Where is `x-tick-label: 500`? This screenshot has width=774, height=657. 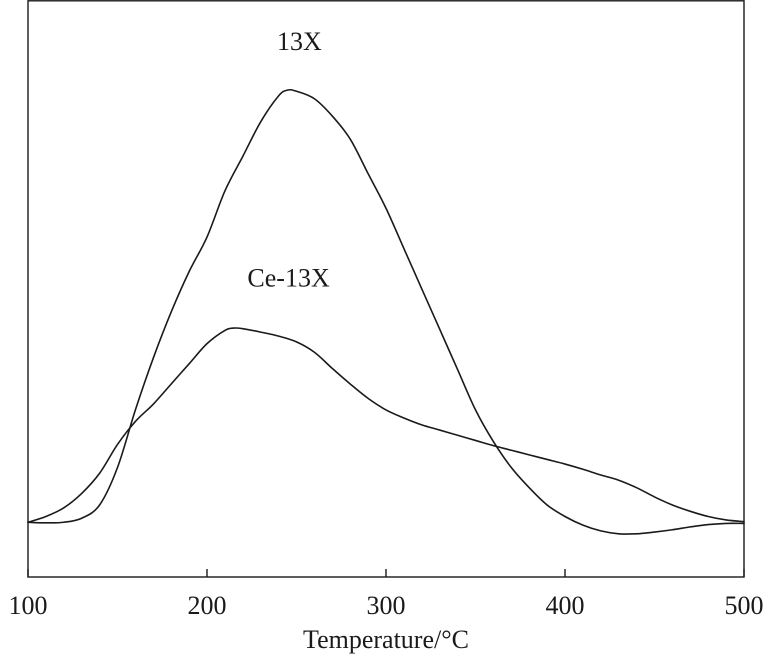 x-tick-label: 500 is located at coordinates (744, 605).